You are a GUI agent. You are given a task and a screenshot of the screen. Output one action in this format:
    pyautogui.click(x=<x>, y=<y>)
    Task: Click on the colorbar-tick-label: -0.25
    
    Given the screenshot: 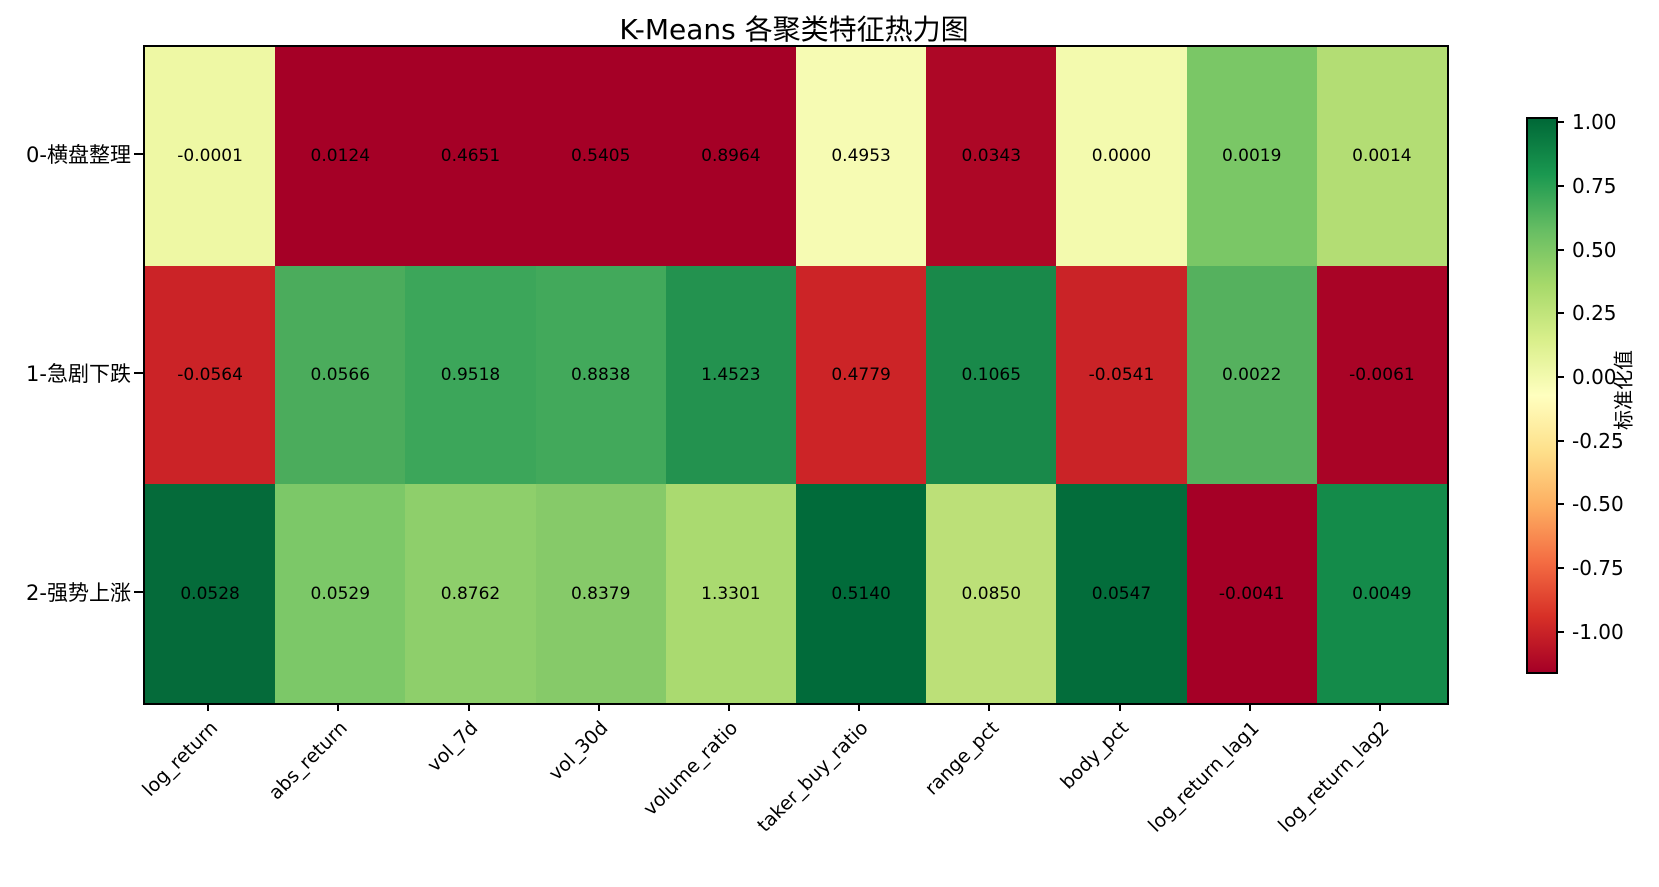 What is the action you would take?
    pyautogui.click(x=1598, y=440)
    